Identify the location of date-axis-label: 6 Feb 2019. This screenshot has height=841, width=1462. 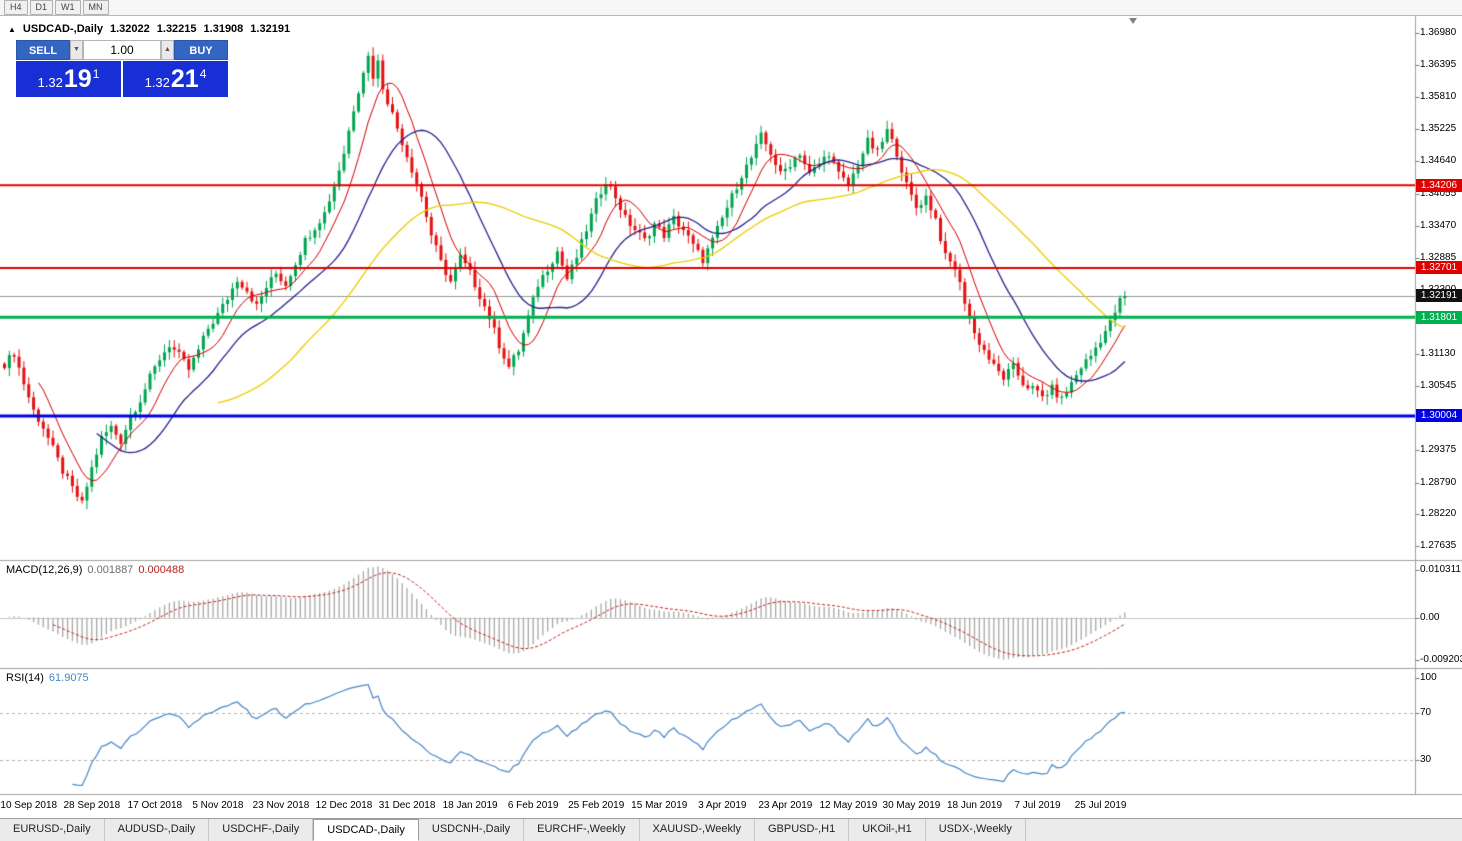
(533, 805).